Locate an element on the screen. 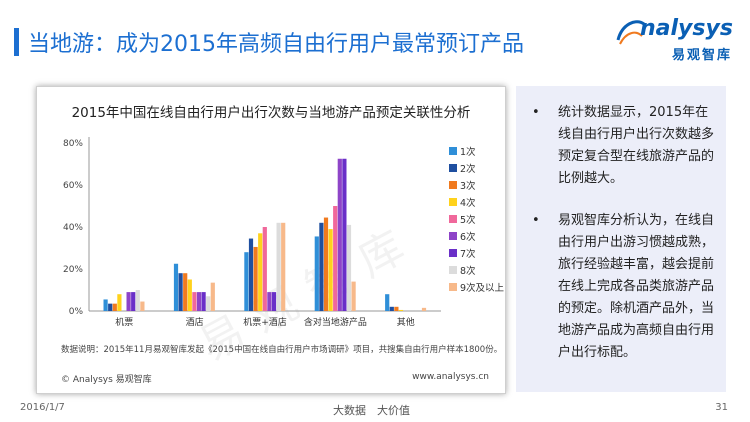  chart-title: 2015年中国在线自由行用户出行次数与当地游产品预定关联性分析 is located at coordinates (271, 113).